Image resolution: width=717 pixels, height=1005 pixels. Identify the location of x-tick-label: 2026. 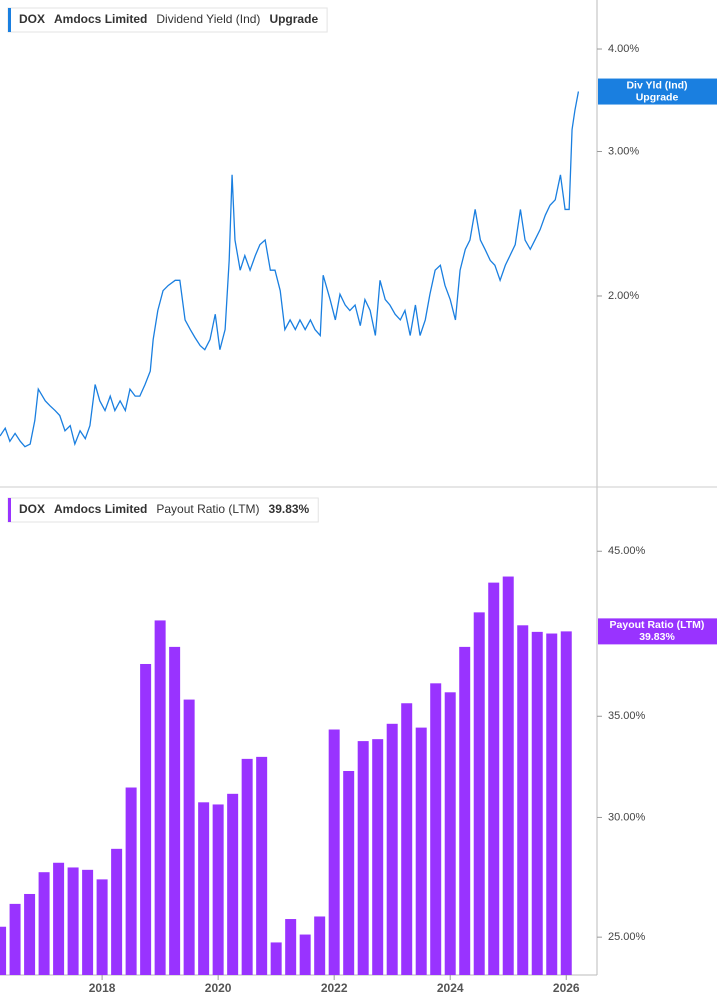
(566, 988).